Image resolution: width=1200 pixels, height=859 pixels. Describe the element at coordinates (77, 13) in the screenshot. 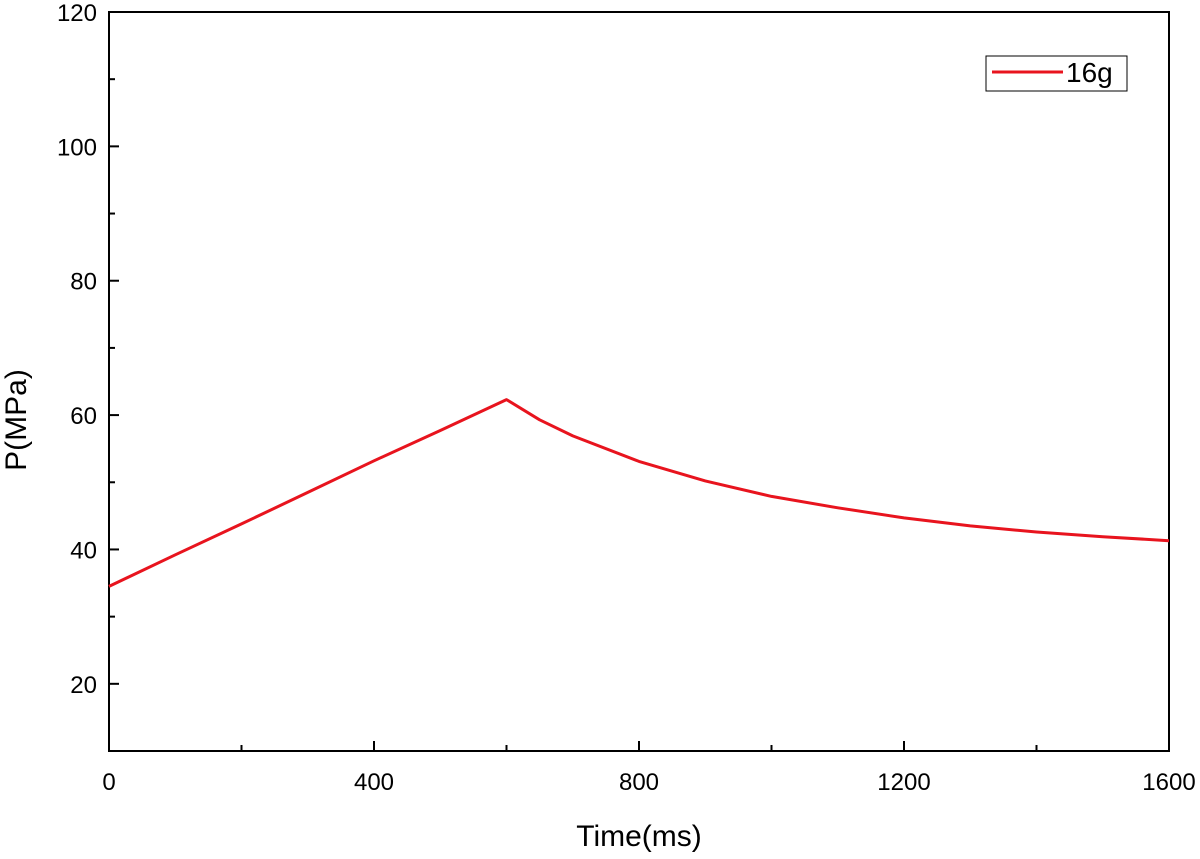

I see `y-tick-label: 120` at that location.